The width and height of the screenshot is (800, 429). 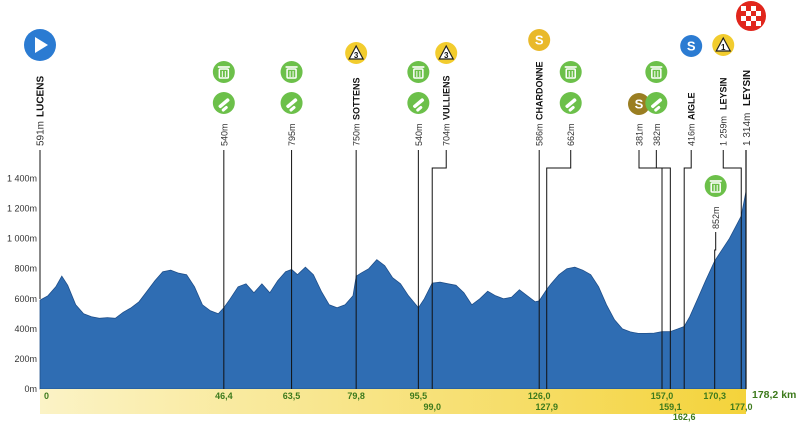 I want to click on marker-altitude-group: 382m, so click(x=657, y=134).